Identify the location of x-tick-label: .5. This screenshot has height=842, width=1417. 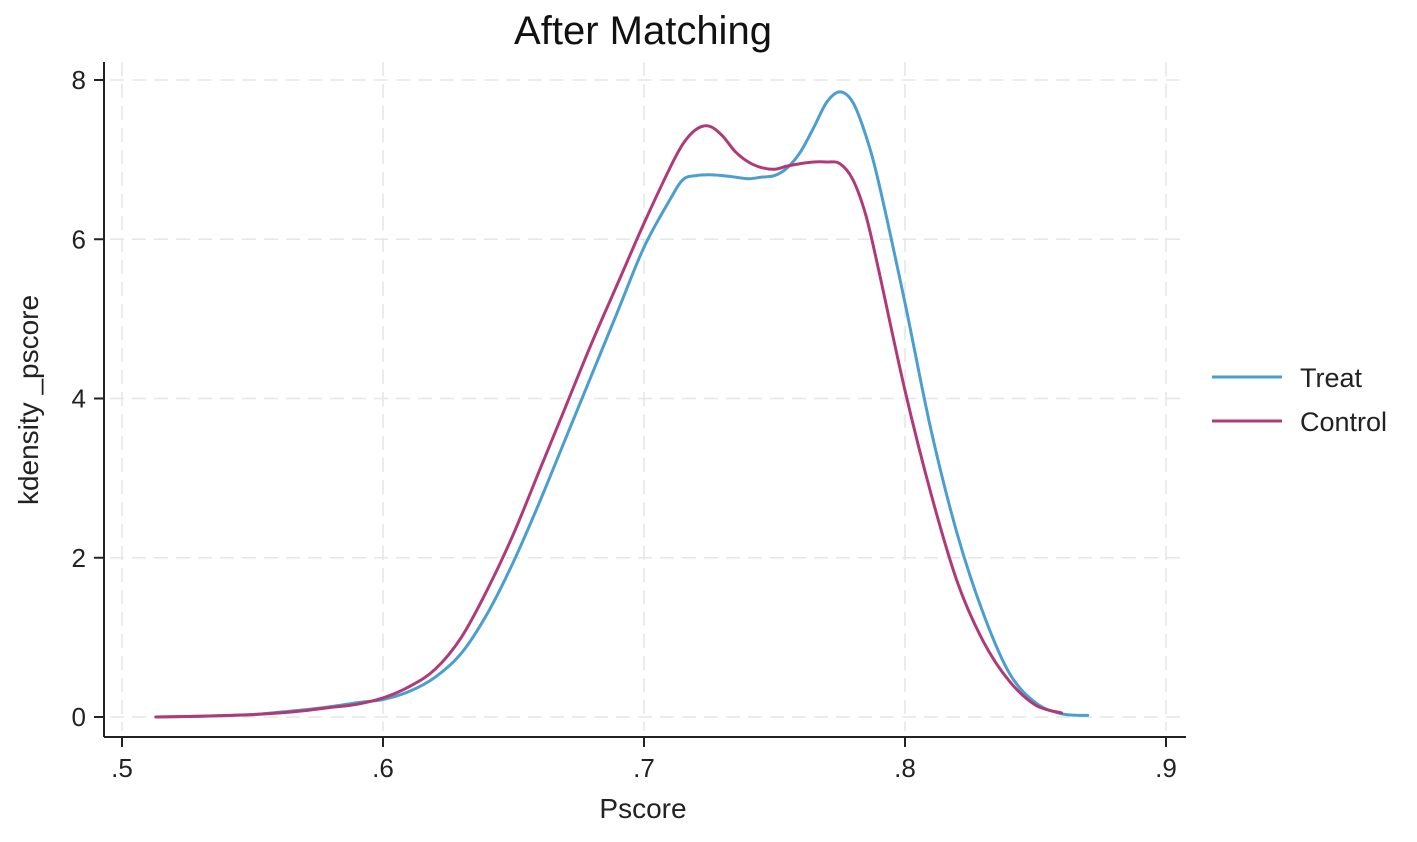
(122, 768).